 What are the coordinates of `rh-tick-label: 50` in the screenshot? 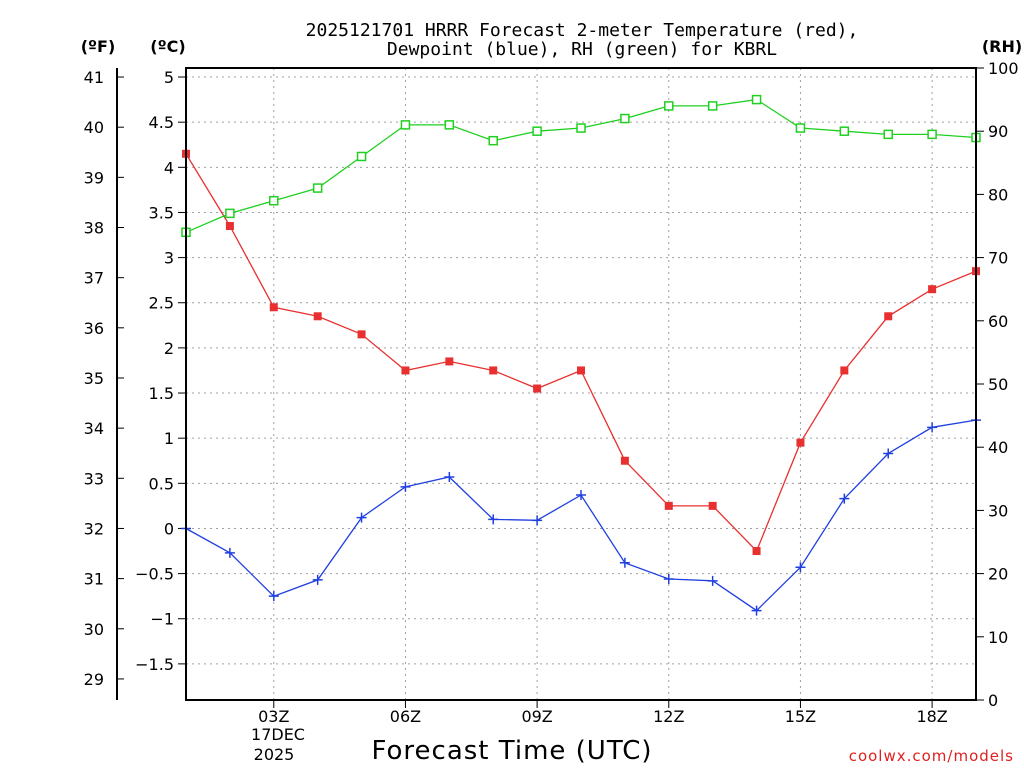 It's located at (998, 384).